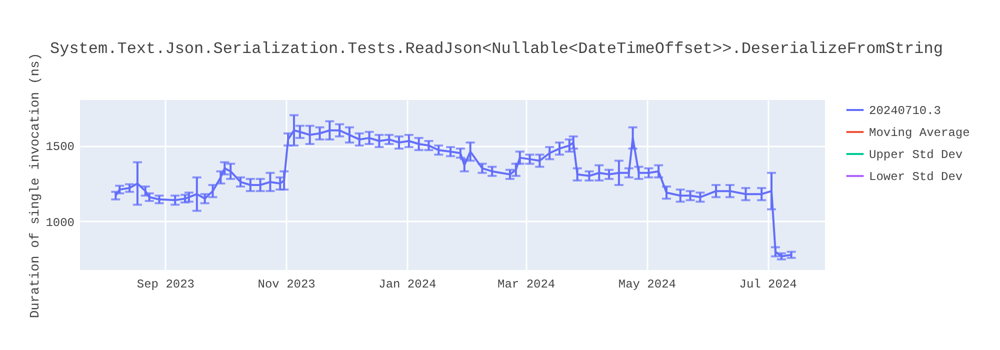 This screenshot has width=1000, height=350. Describe the element at coordinates (905, 111) in the screenshot. I see `legend-label: 20240710.3` at that location.